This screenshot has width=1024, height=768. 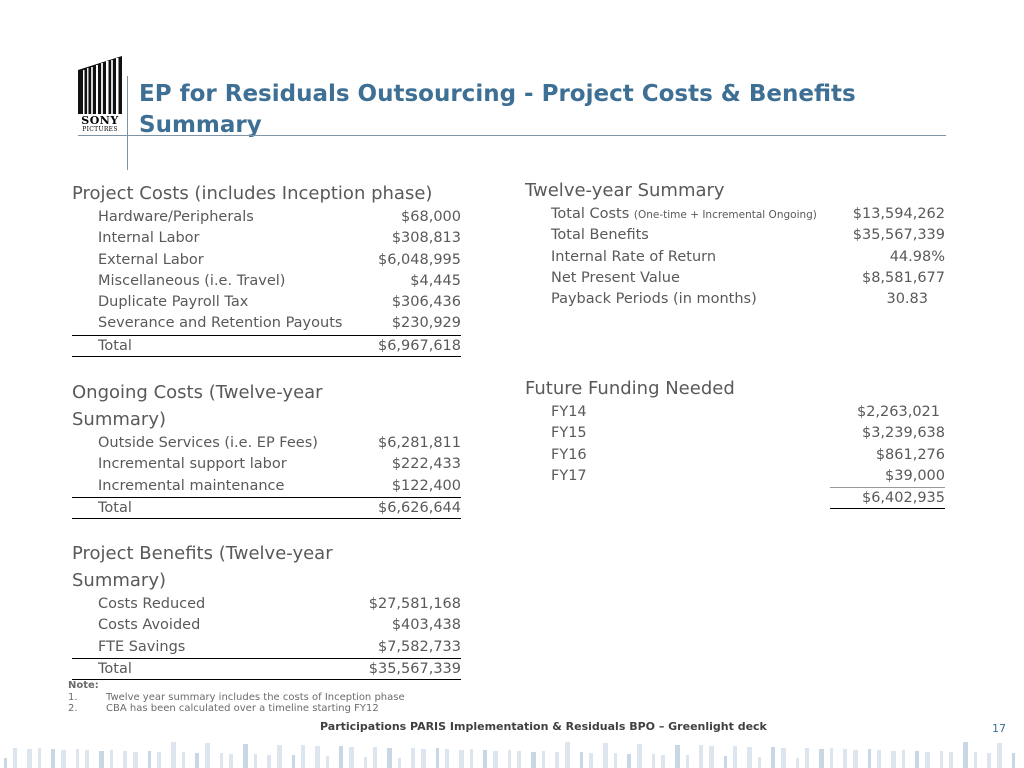 What do you see at coordinates (152, 604) in the screenshot?
I see `row-label: Costs Reduced` at bounding box center [152, 604].